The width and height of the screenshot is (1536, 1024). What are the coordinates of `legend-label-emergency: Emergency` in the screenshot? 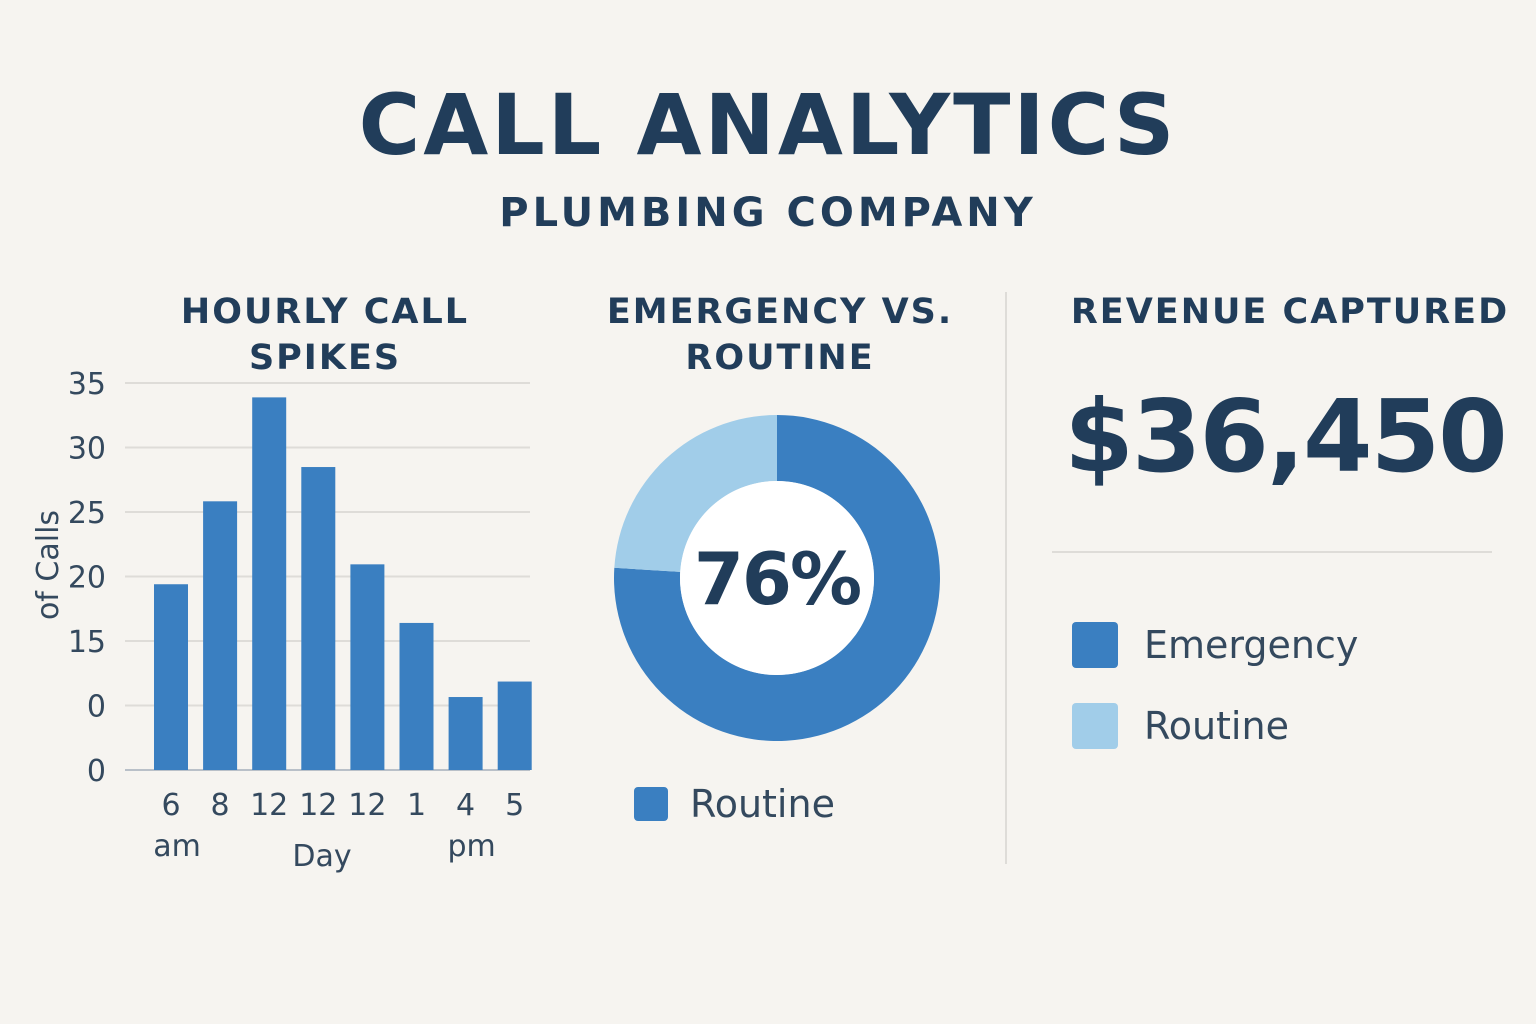 It's located at (1251, 645).